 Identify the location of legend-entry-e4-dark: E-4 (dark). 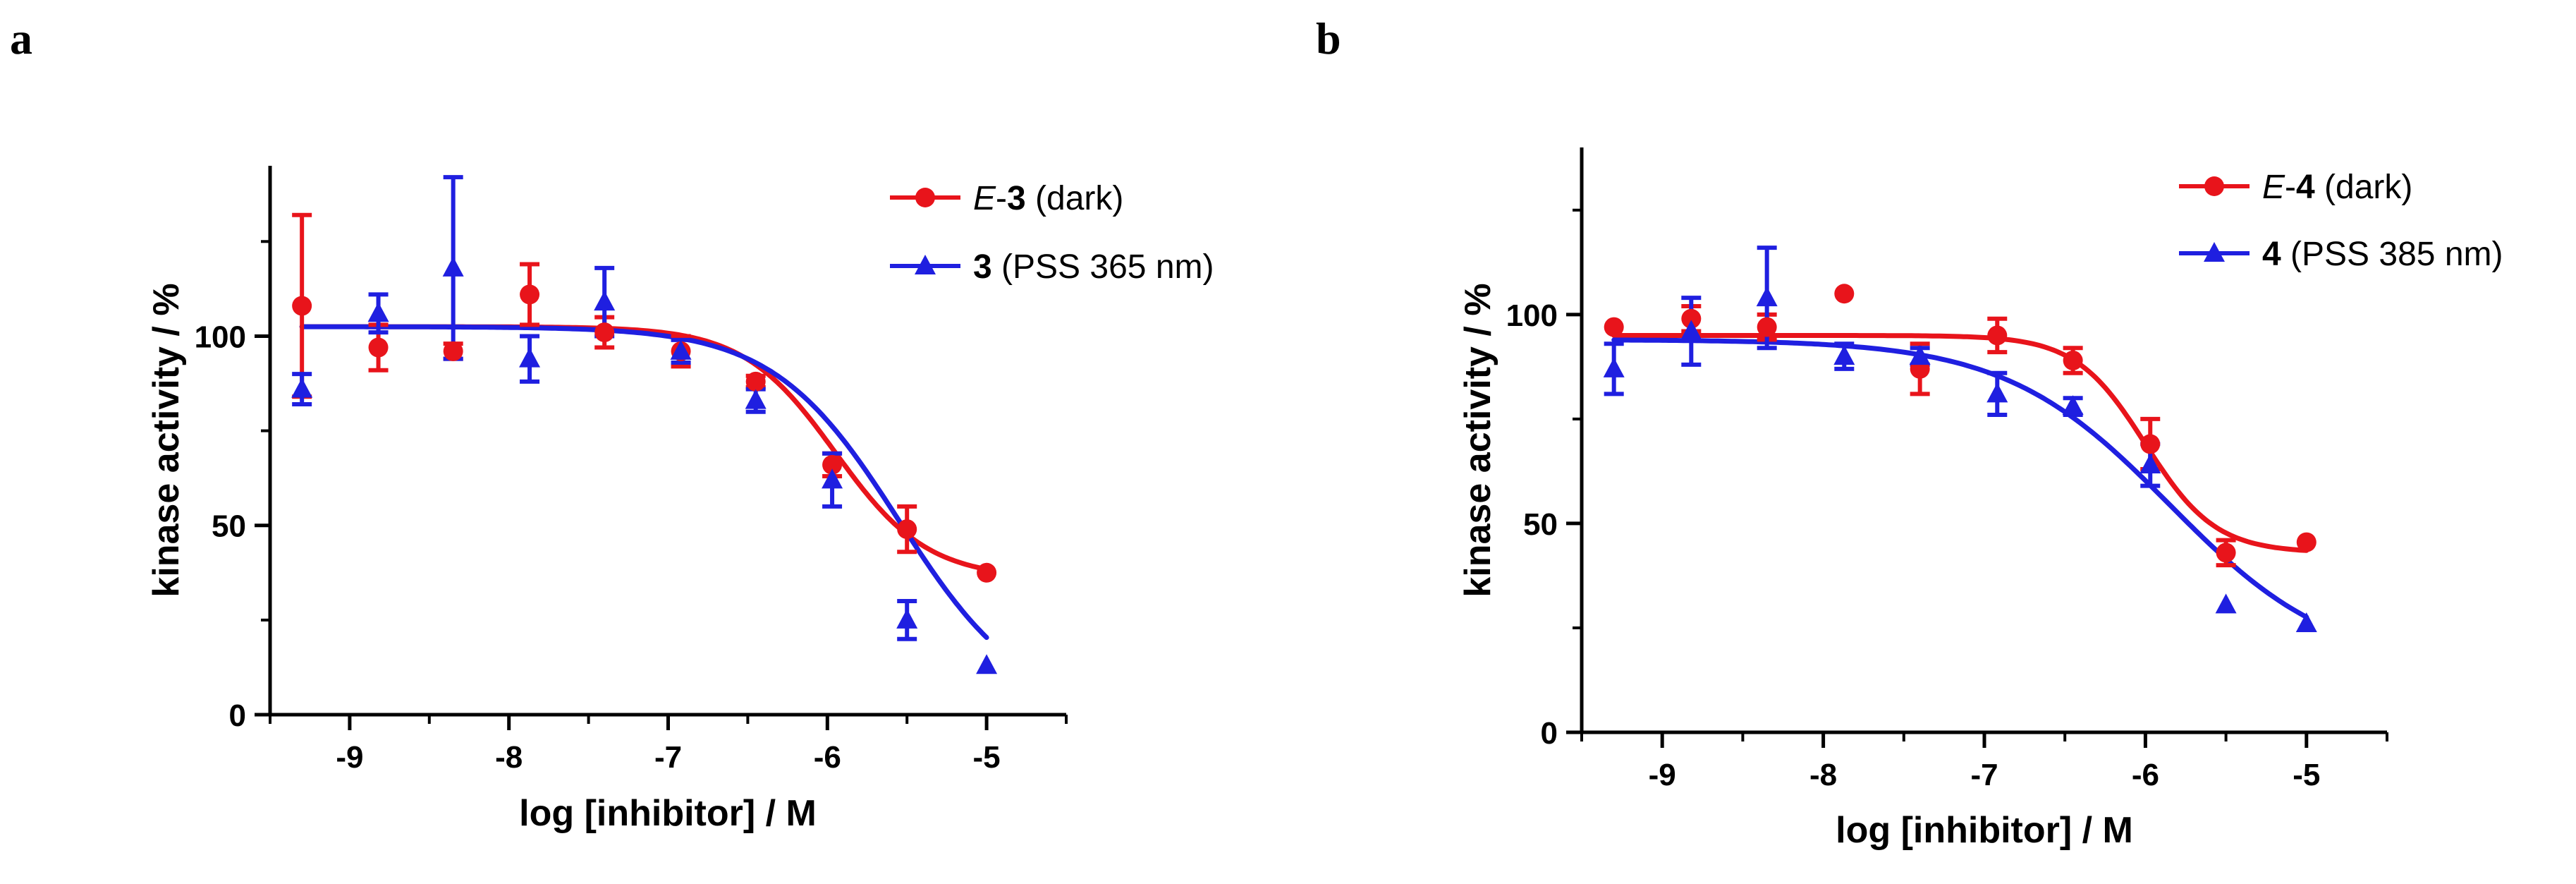
(2295, 188).